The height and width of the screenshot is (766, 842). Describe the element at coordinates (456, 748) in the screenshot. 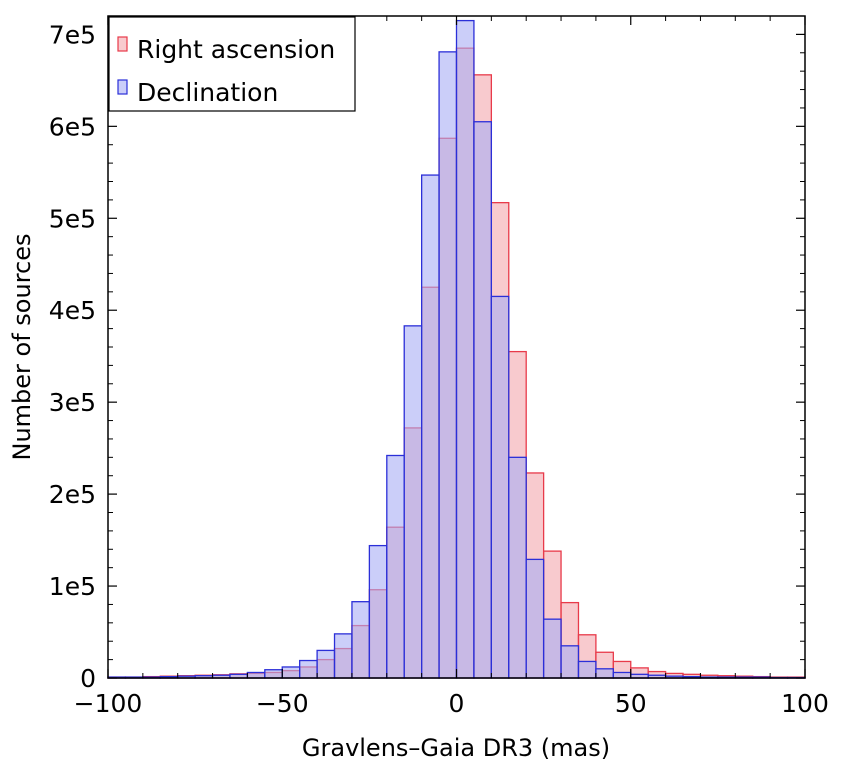

I see `x-axis-label: Gravlens–Gaia DR3 (mas)` at that location.